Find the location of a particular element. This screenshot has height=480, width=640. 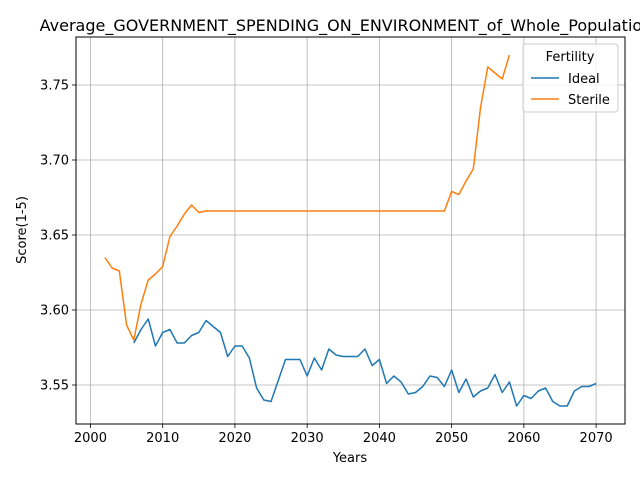

x-axis-label: Years is located at coordinates (350, 458).